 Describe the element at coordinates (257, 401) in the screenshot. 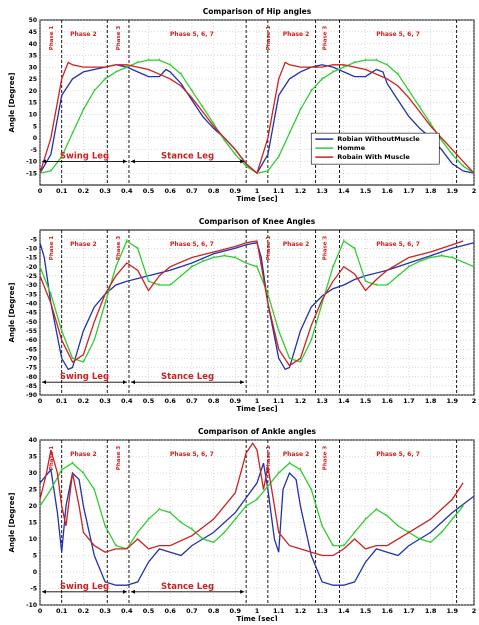

I see `x-tick-label: 1` at that location.